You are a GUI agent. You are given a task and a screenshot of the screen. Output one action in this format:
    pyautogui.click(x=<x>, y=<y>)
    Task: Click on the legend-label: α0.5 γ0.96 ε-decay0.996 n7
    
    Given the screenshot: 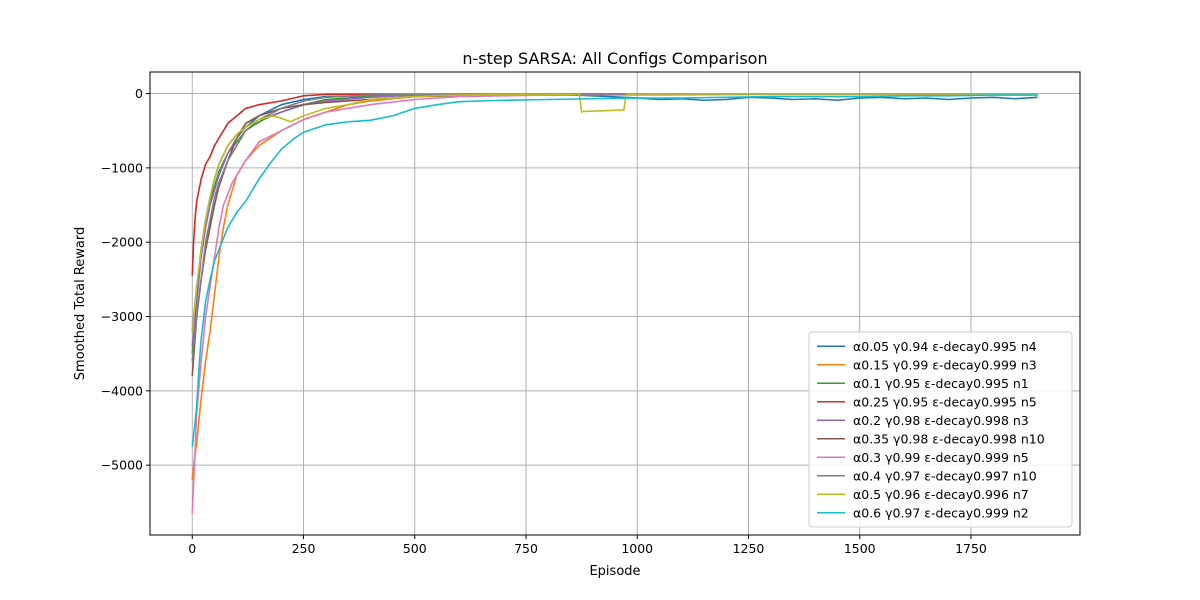 What is the action you would take?
    pyautogui.click(x=941, y=494)
    